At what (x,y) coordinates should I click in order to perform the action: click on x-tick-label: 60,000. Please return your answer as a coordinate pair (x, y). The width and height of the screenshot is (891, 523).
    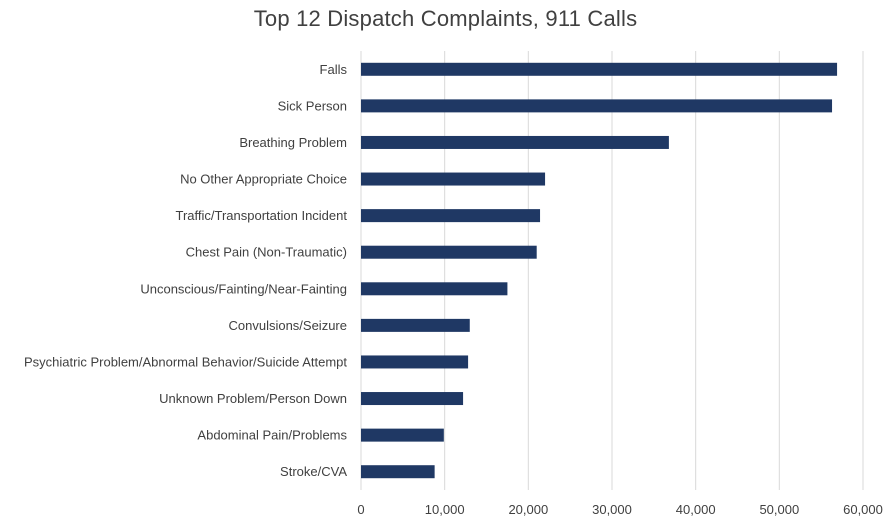
    Looking at the image, I should click on (863, 509).